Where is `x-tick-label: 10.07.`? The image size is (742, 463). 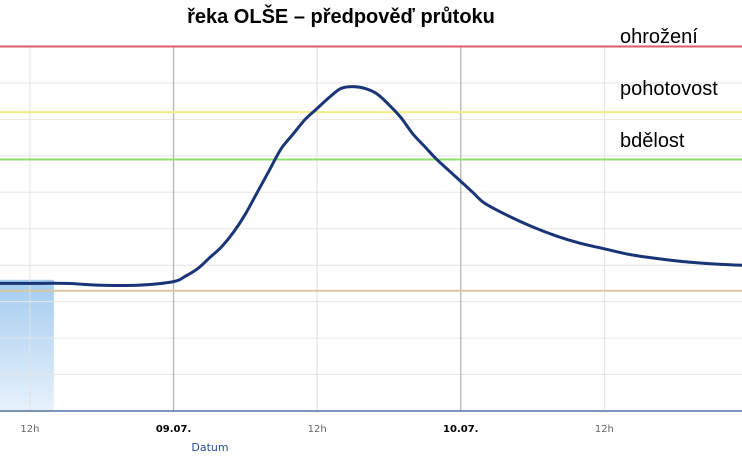
x-tick-label: 10.07. is located at coordinates (460, 429).